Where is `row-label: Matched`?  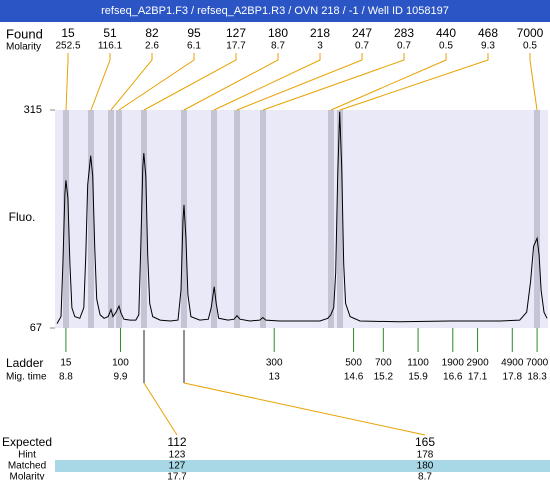
row-label: Matched is located at coordinates (27, 466).